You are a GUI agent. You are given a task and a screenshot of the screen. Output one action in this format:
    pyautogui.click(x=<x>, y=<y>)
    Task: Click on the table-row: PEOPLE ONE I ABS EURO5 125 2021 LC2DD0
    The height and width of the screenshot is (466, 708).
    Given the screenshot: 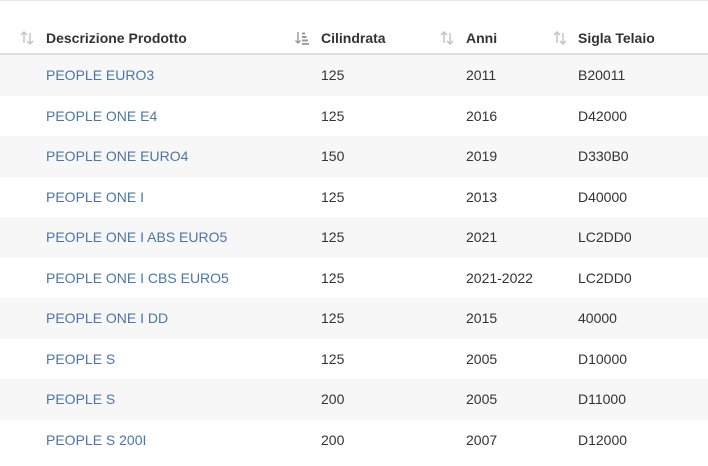 What is the action you would take?
    pyautogui.click(x=354, y=237)
    